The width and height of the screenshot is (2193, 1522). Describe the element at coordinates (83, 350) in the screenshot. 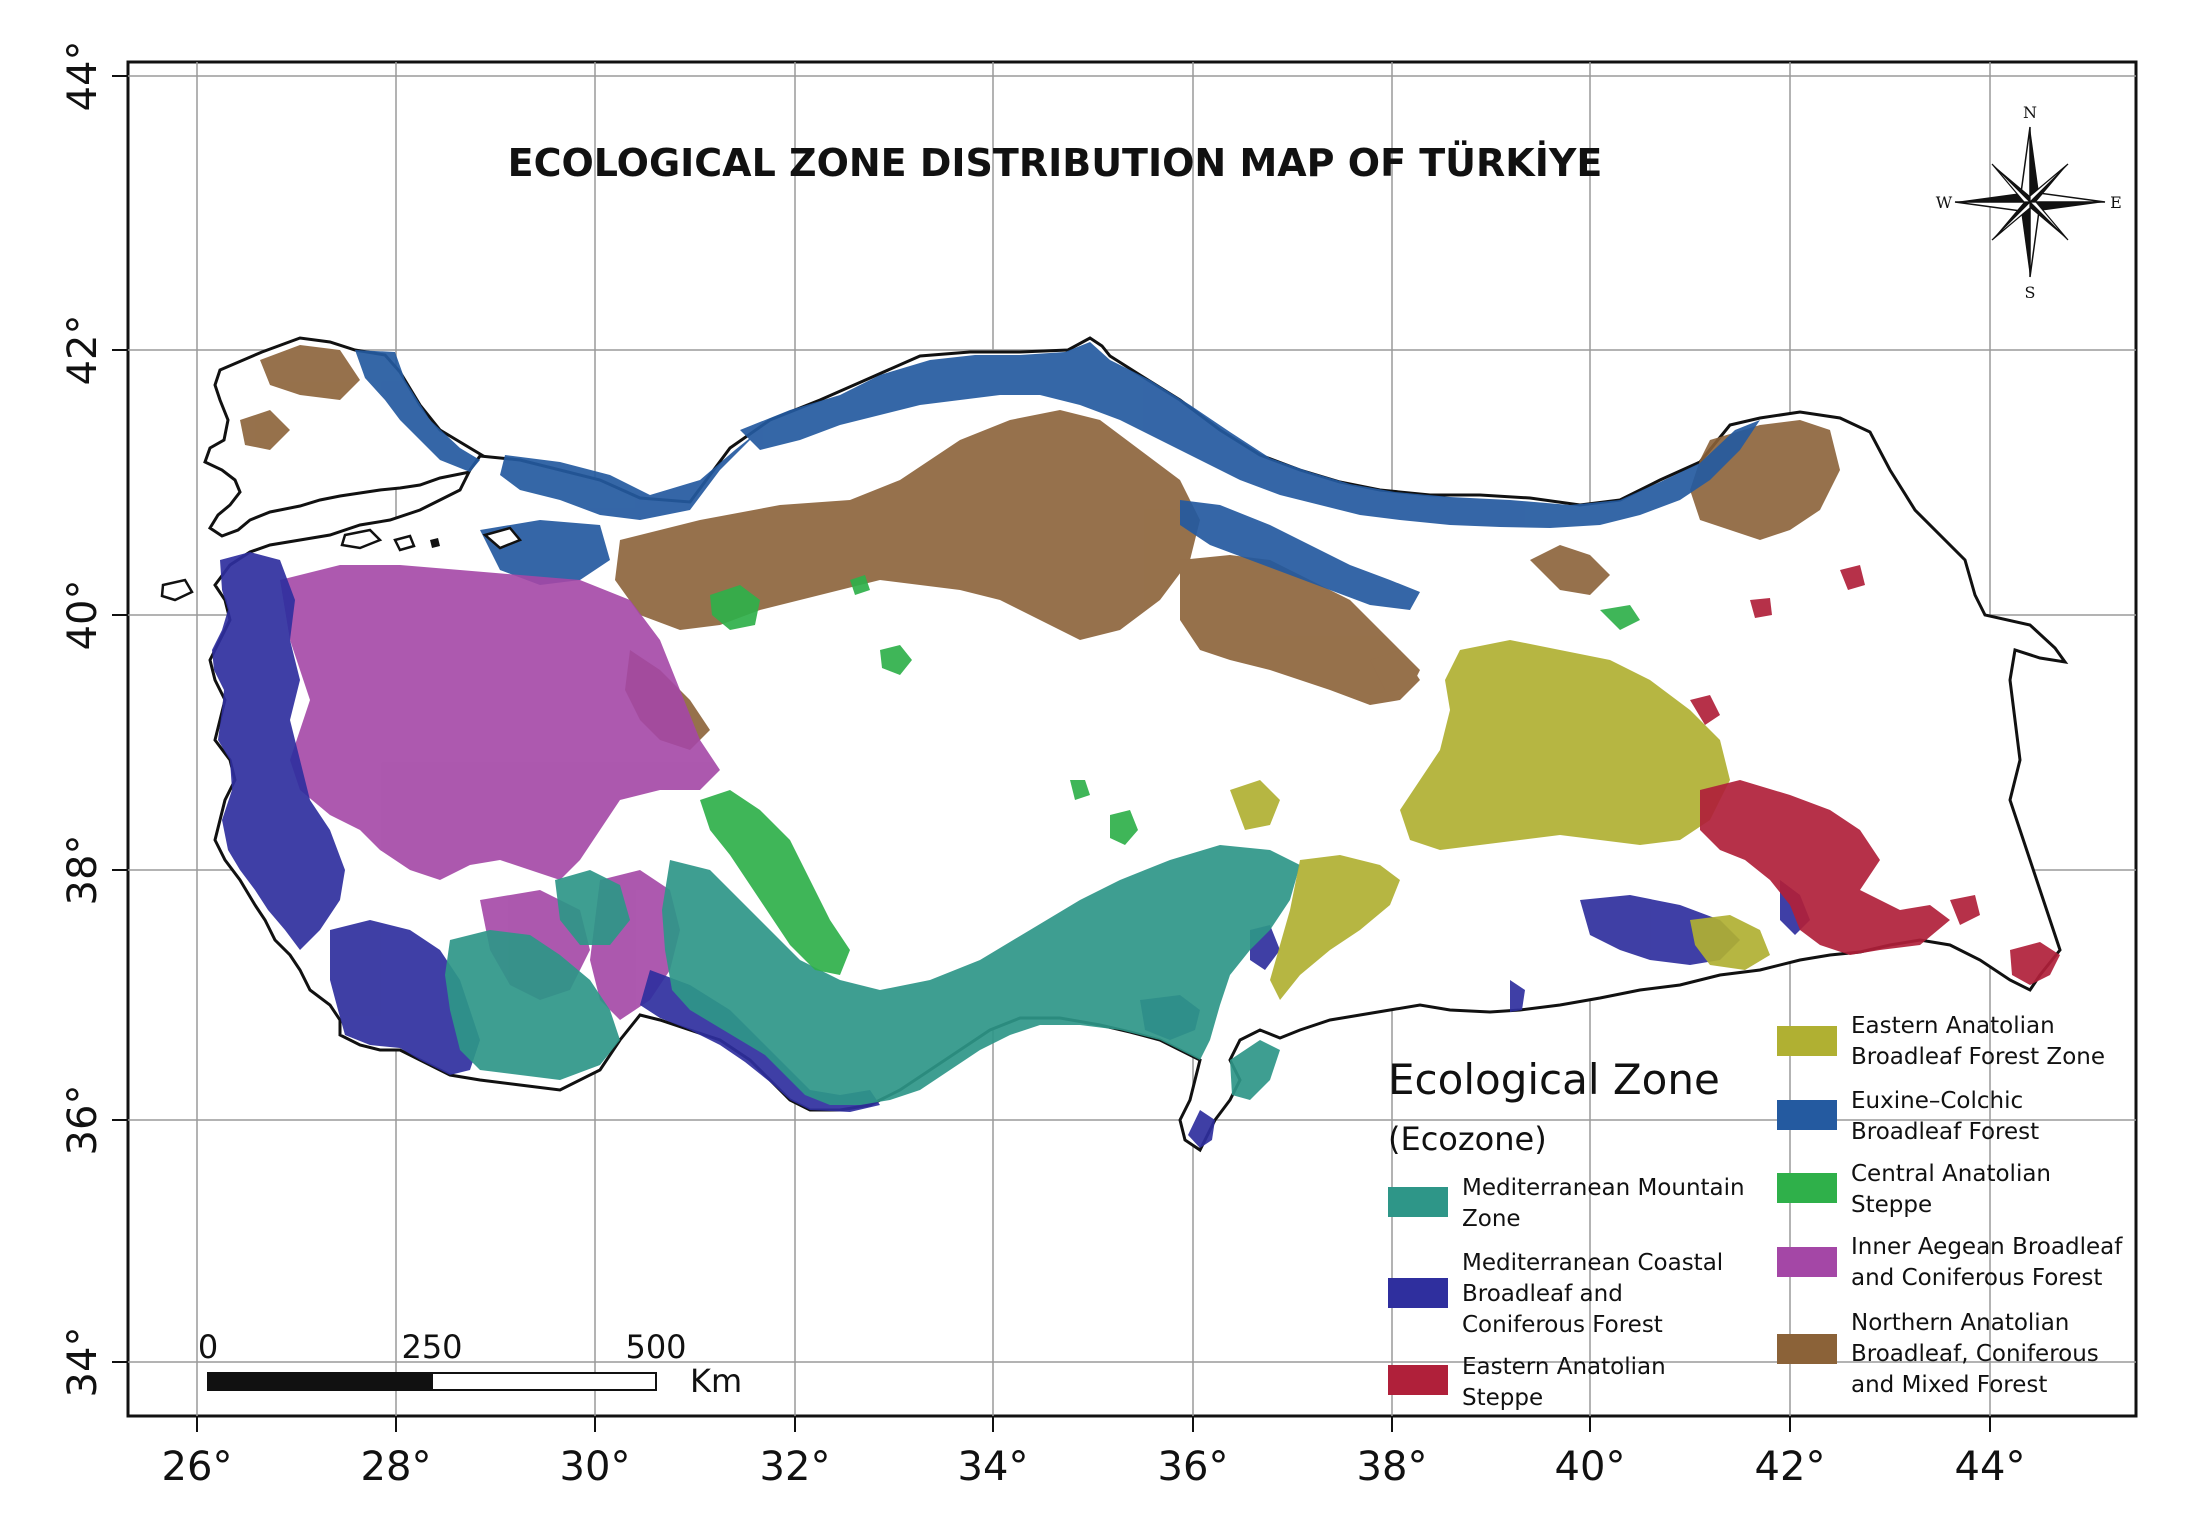

I see `y-tick-label: 42°` at that location.